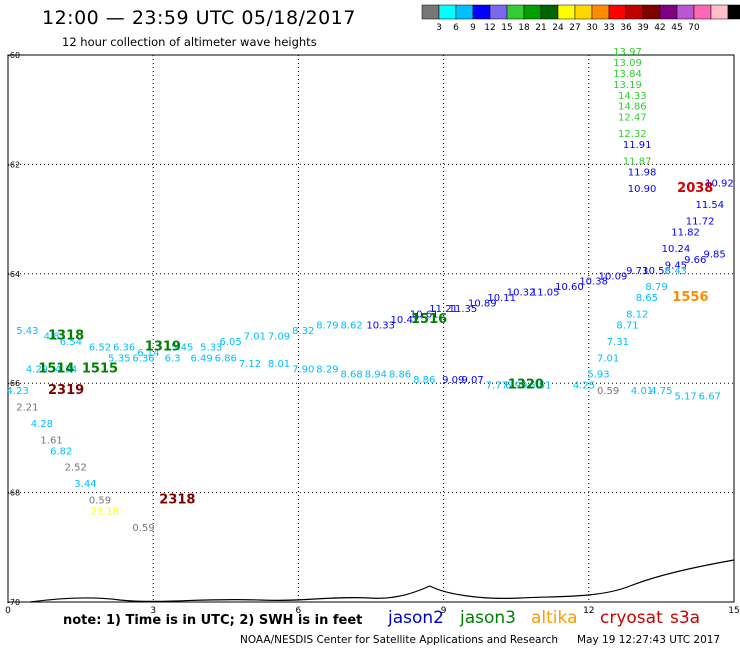  Describe the element at coordinates (148, 353) in the screenshot. I see `swh-value: 6.14` at that location.